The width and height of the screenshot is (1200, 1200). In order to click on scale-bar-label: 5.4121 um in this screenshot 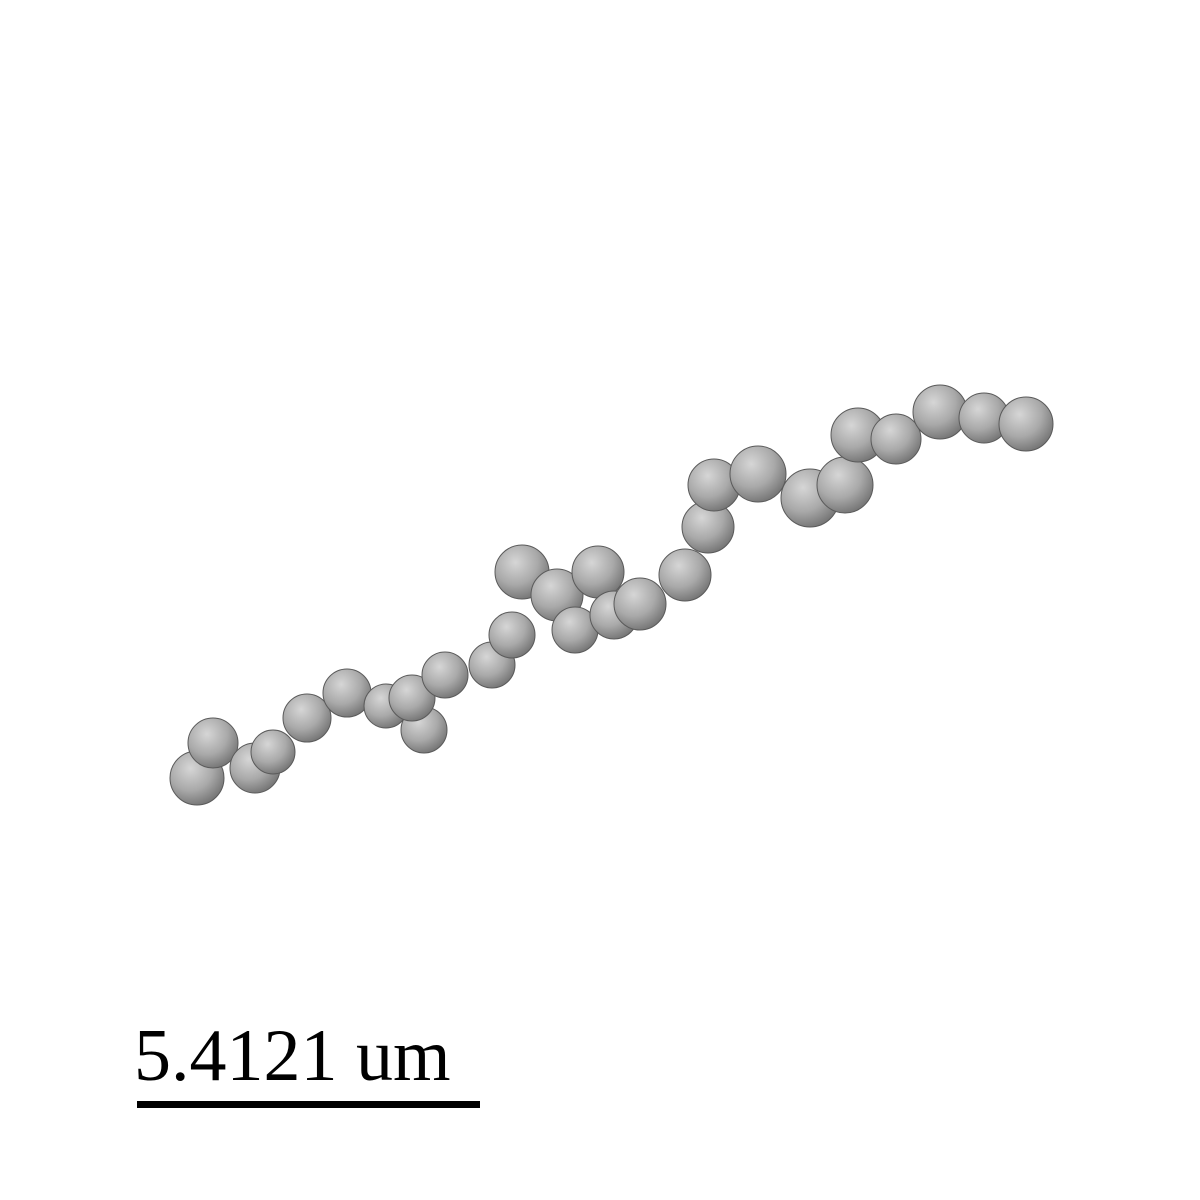, I will do `click(292, 1056)`.